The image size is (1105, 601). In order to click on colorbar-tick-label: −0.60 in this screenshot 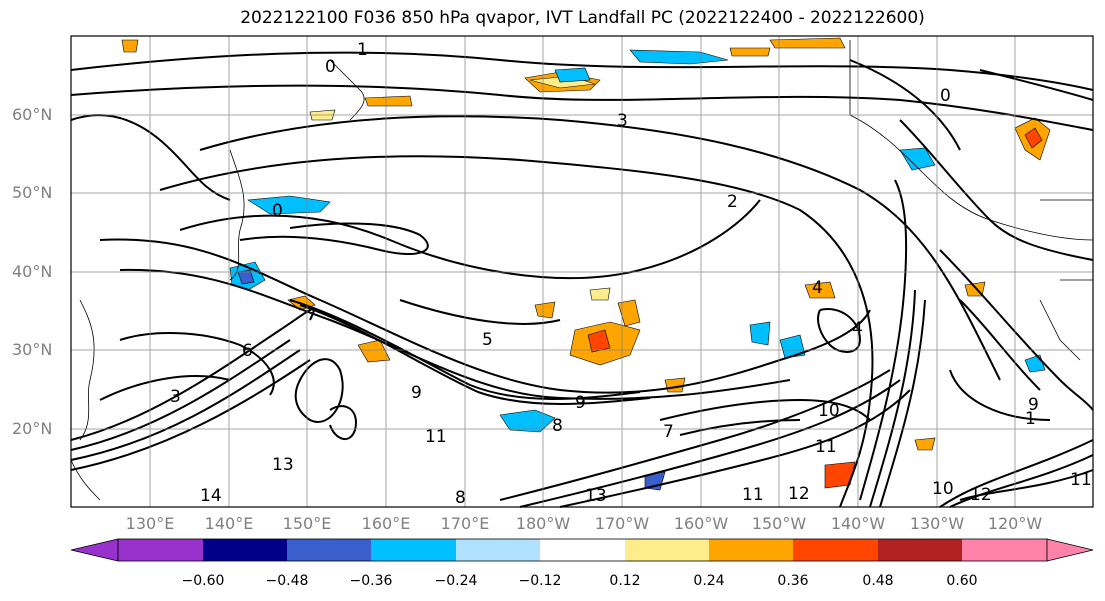, I will do `click(203, 581)`.